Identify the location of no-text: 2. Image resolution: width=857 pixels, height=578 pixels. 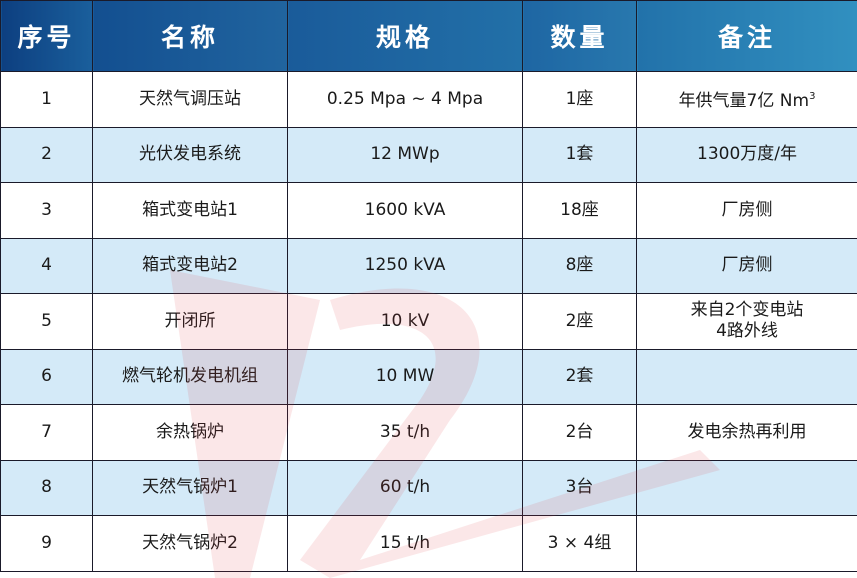
(46, 154).